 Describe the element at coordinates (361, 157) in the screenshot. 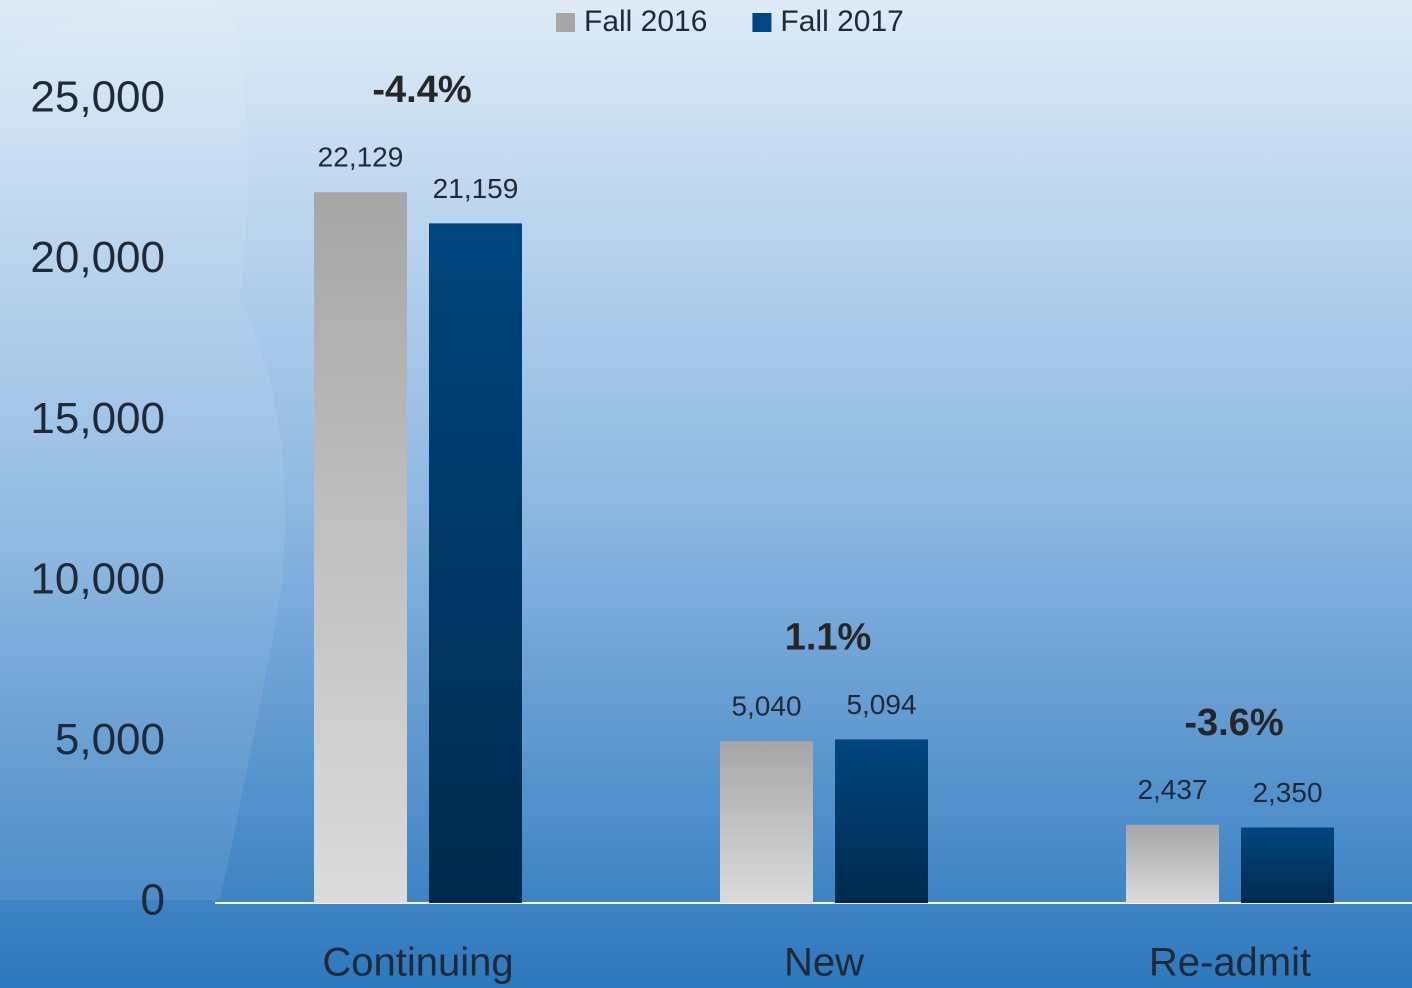

I see `value-label: 22,129` at that location.